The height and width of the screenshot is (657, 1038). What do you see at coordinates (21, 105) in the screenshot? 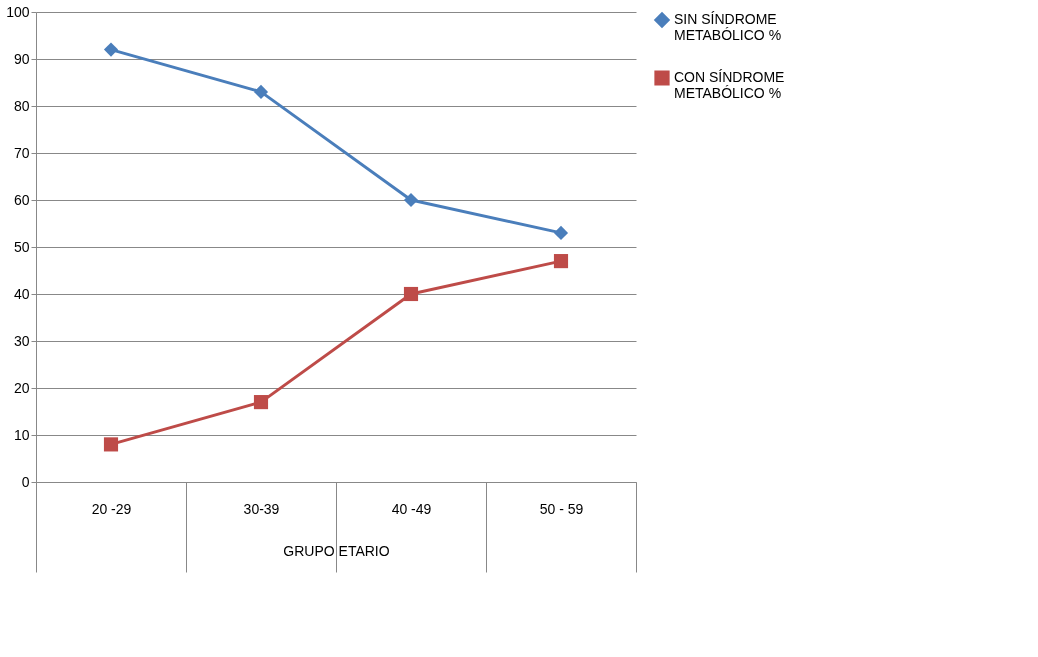
I see `y-tick-label: 80` at bounding box center [21, 105].